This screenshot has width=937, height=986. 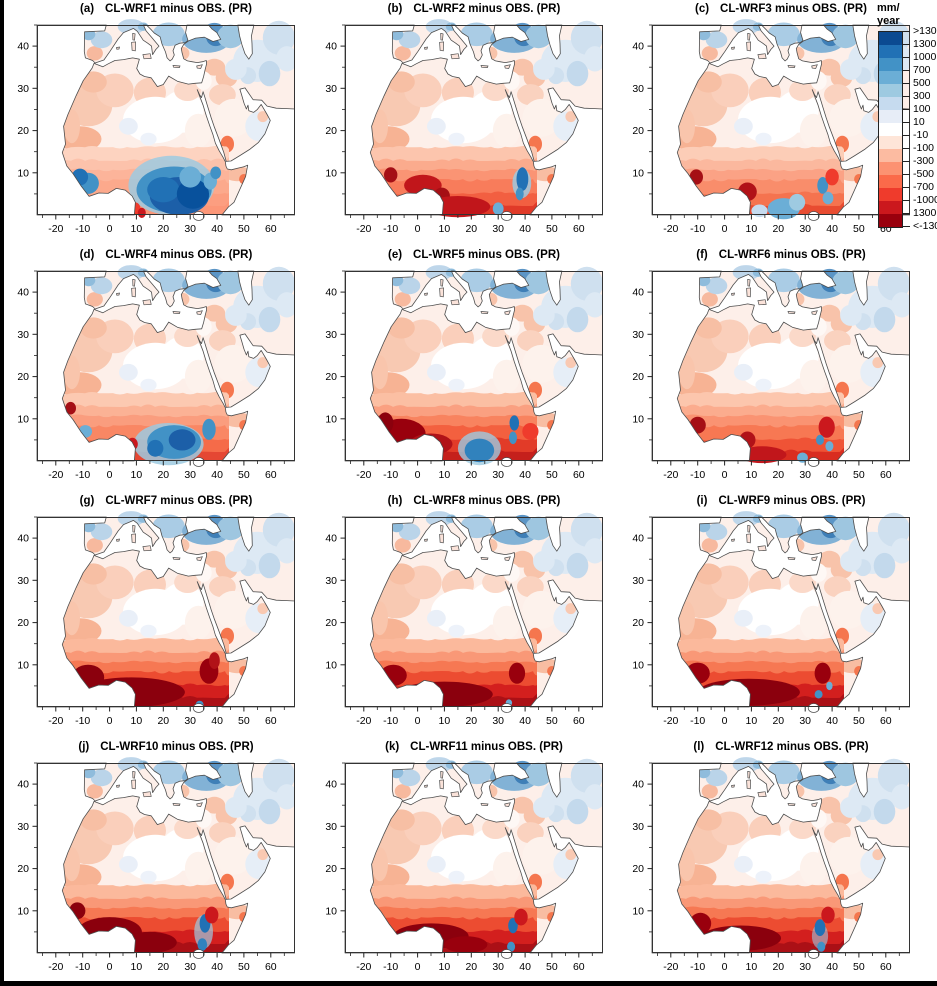 I want to click on colorbar-label: 10, so click(x=919, y=122).